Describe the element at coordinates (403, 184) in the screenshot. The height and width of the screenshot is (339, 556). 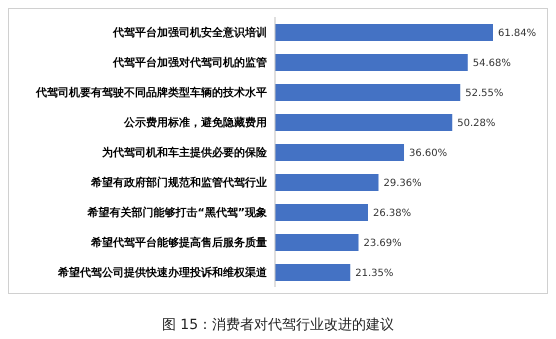
I see `data-label: 29.36%` at that location.